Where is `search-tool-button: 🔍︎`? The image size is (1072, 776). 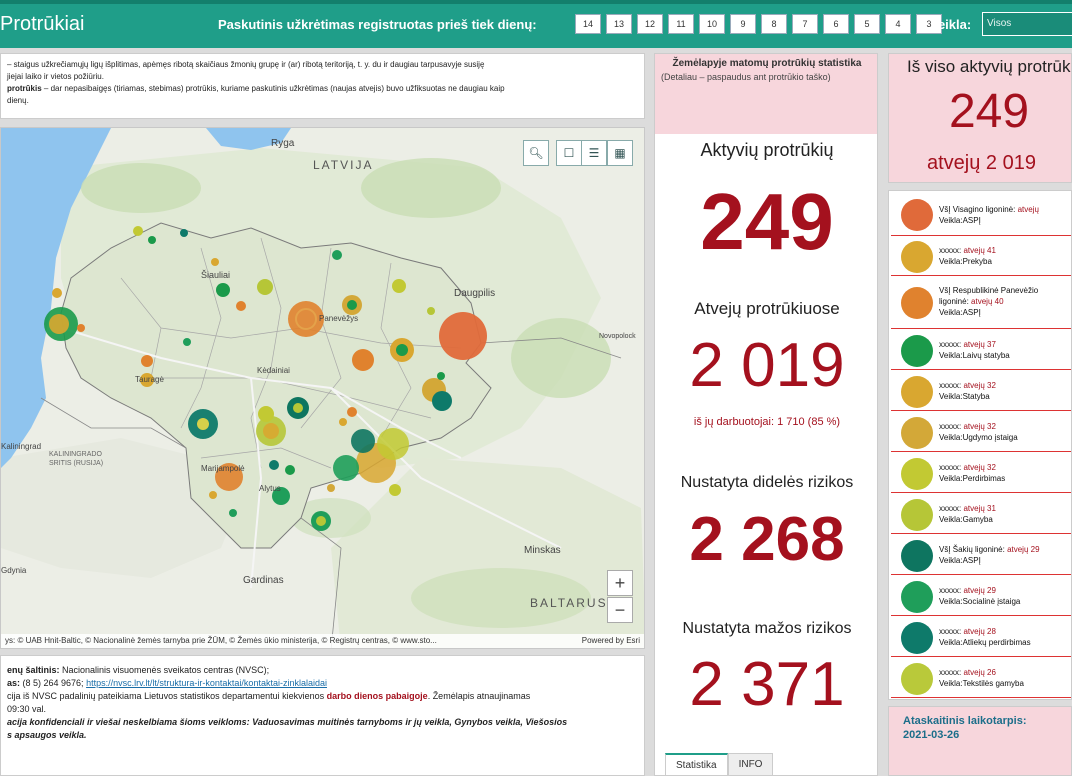
search-tool-button: 🔍︎ is located at coordinates (536, 153).